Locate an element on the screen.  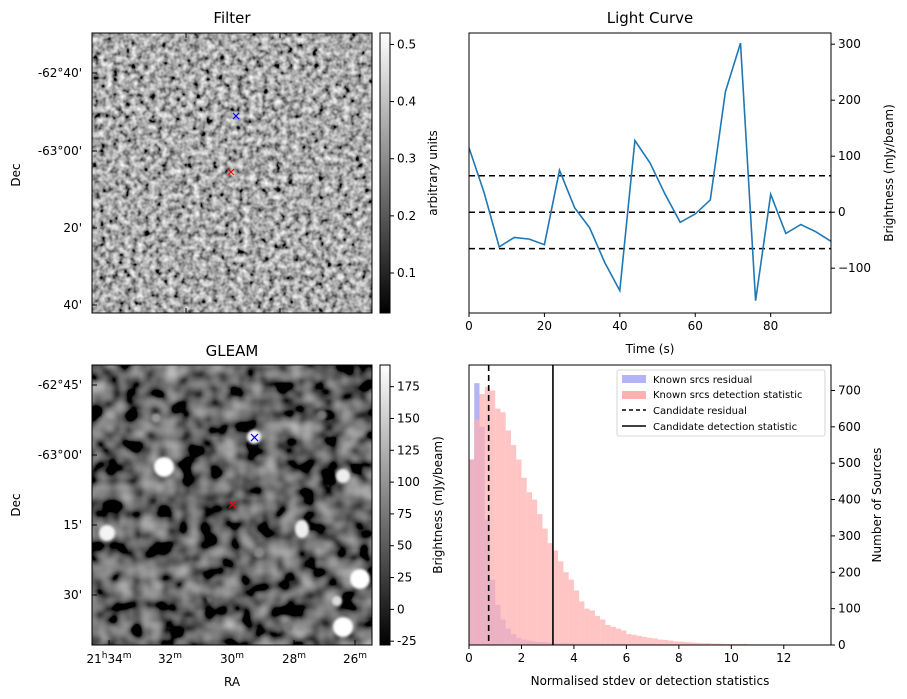
gleam-colorbar-tick-label: 0 is located at coordinates (401, 609).